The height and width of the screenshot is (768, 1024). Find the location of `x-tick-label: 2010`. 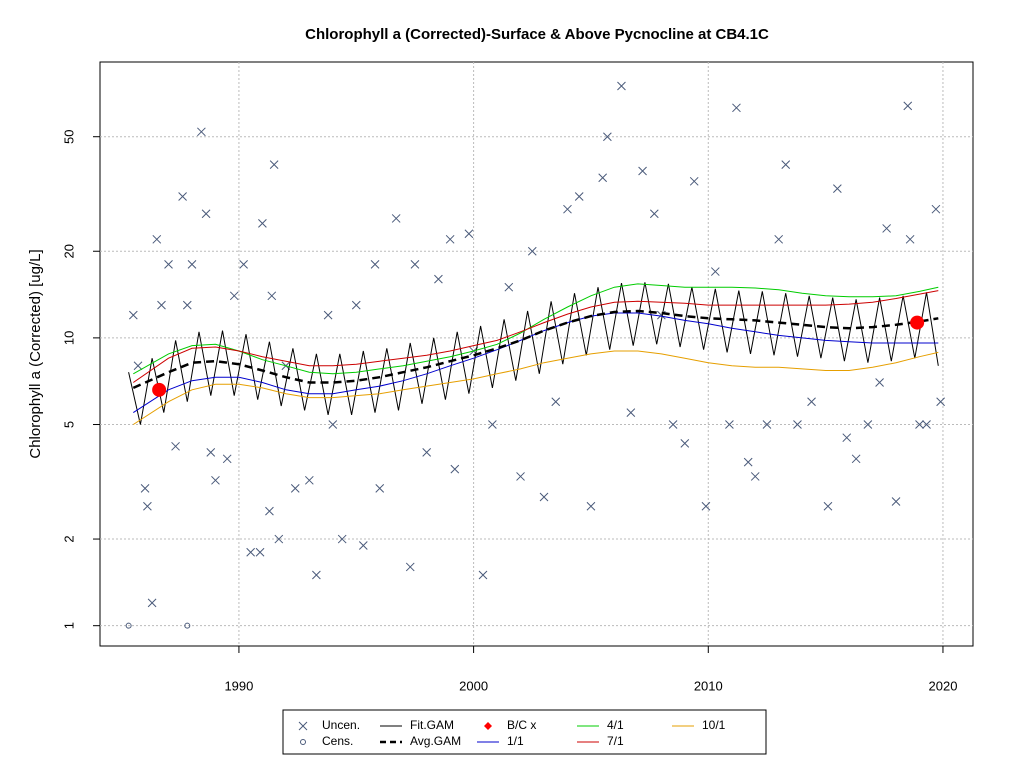

x-tick-label: 2010 is located at coordinates (708, 685).